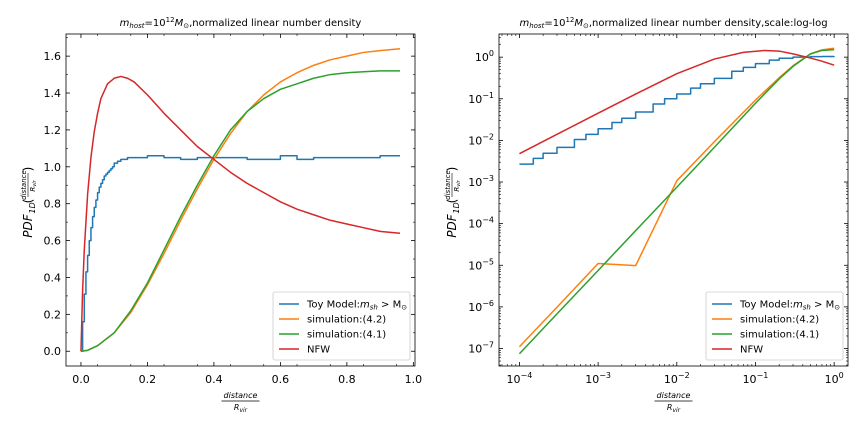 Image resolution: width=864 pixels, height=432 pixels. Describe the element at coordinates (53, 277) in the screenshot. I see `y-tick-label: 0.4` at that location.